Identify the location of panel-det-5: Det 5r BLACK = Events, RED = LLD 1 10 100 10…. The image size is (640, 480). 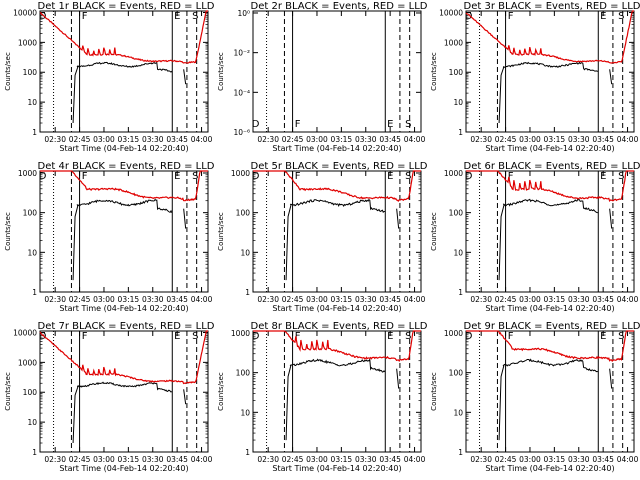
(322, 237).